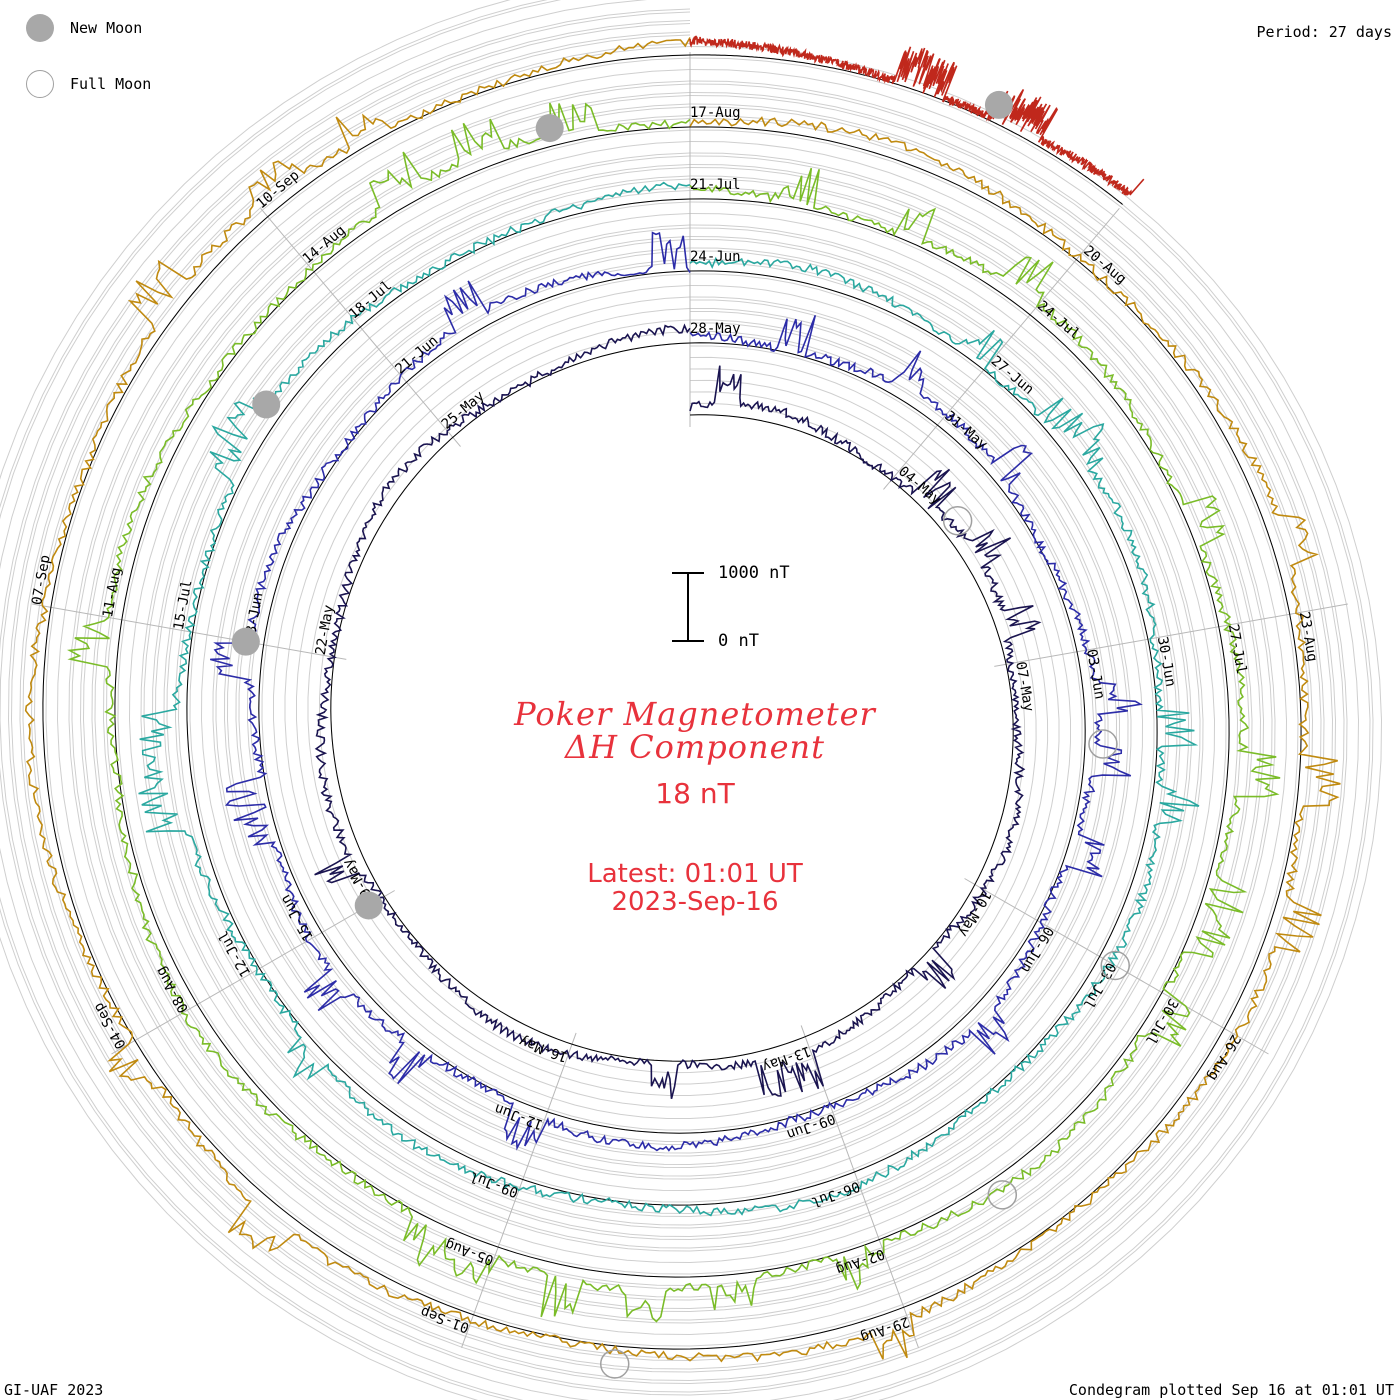  What do you see at coordinates (1104, 265) in the screenshot?
I see `date-label: 20-Aug` at bounding box center [1104, 265].